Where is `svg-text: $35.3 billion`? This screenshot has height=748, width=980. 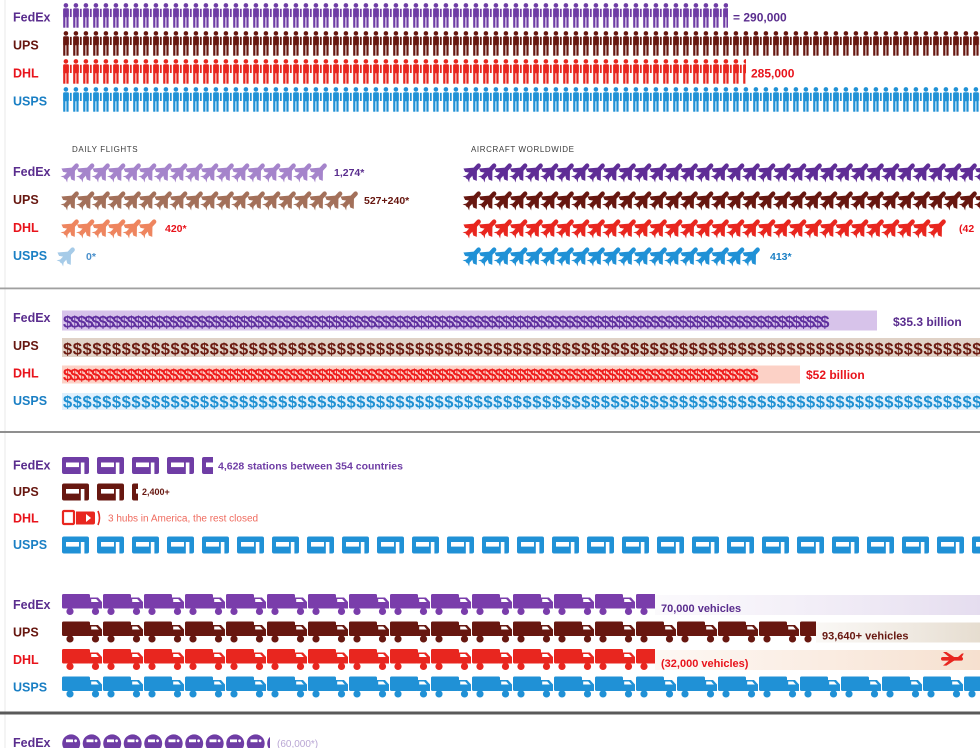 svg-text: $35.3 billion is located at coordinates (927, 322).